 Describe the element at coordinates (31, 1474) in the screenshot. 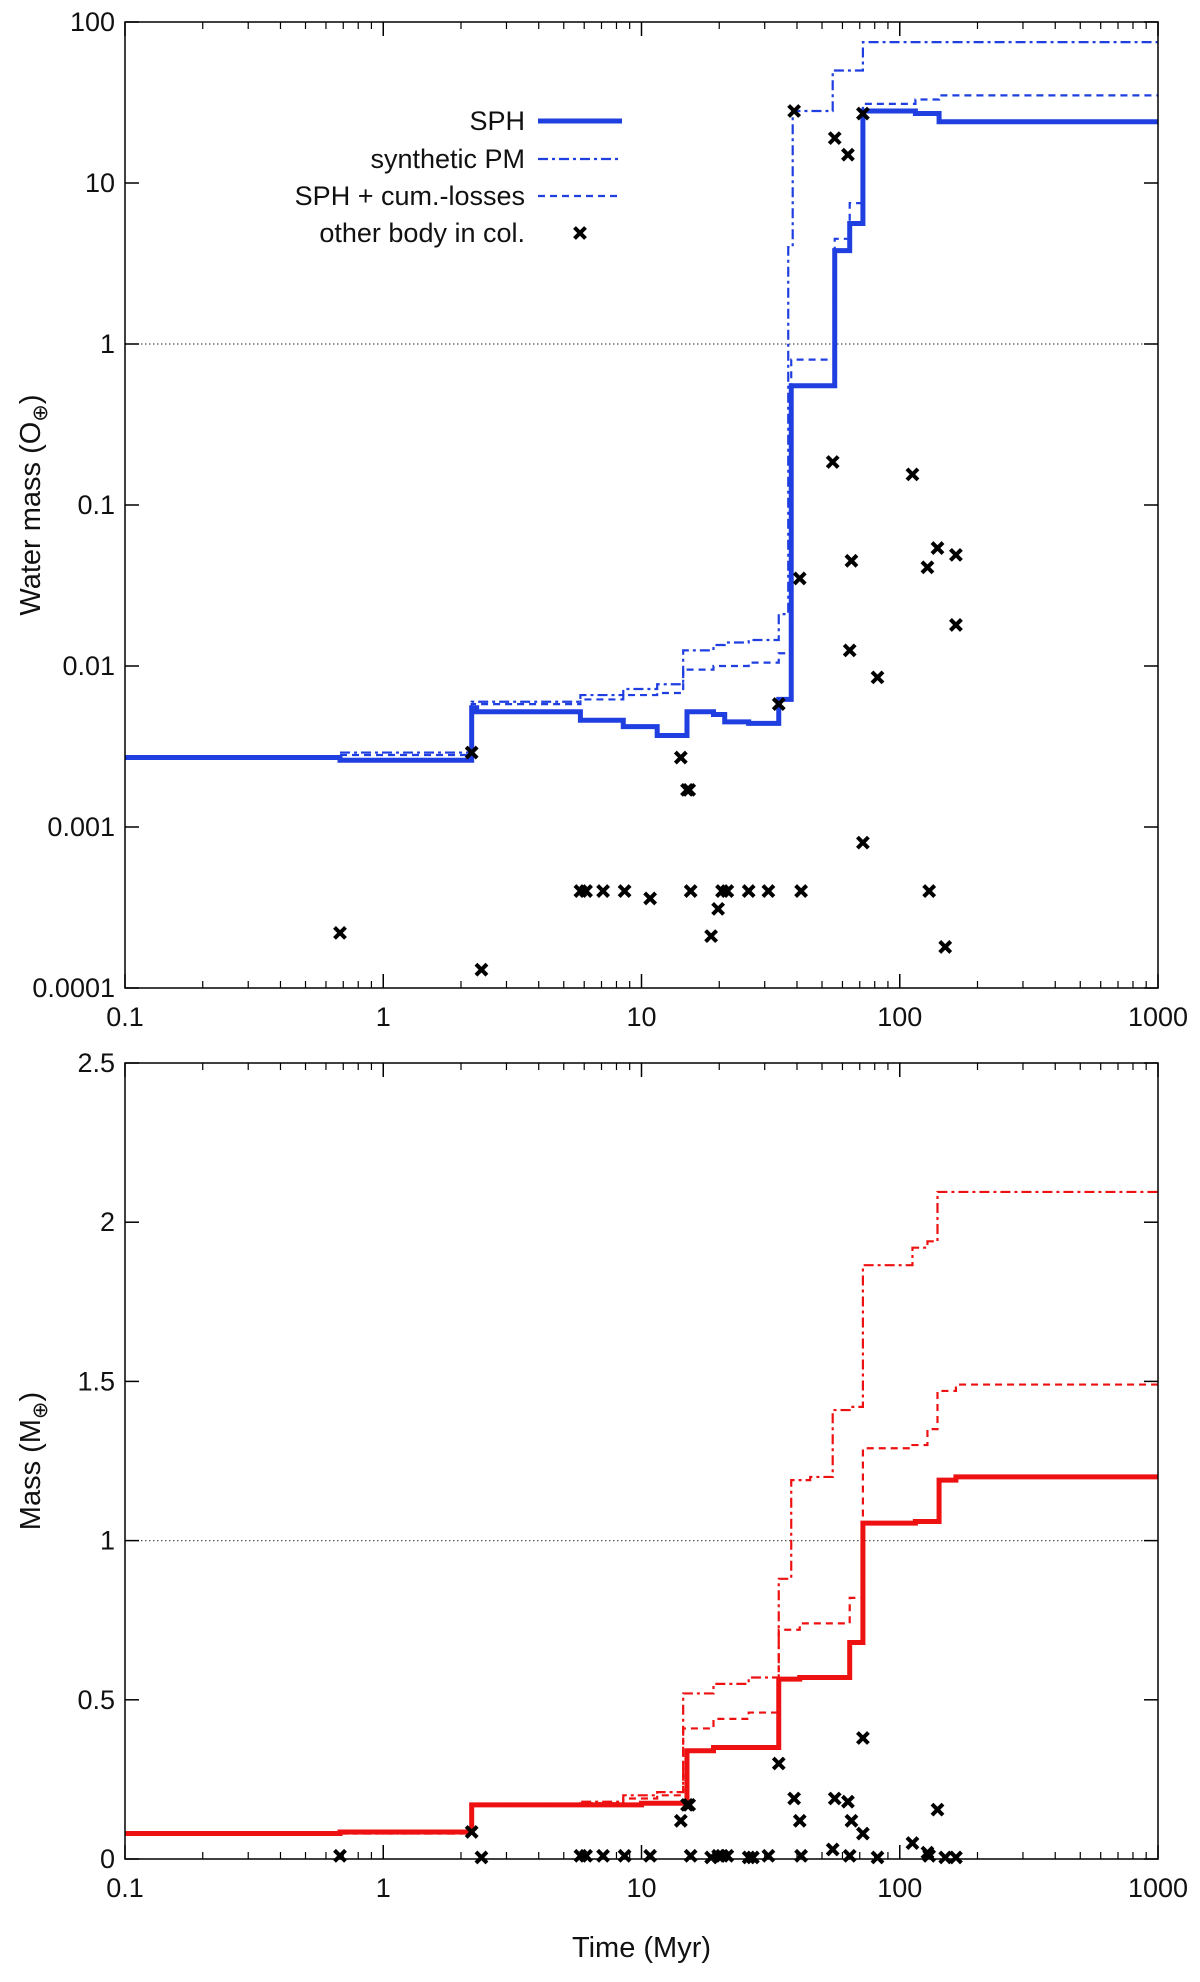

I see `y-axis-title-main: Mass (M` at that location.